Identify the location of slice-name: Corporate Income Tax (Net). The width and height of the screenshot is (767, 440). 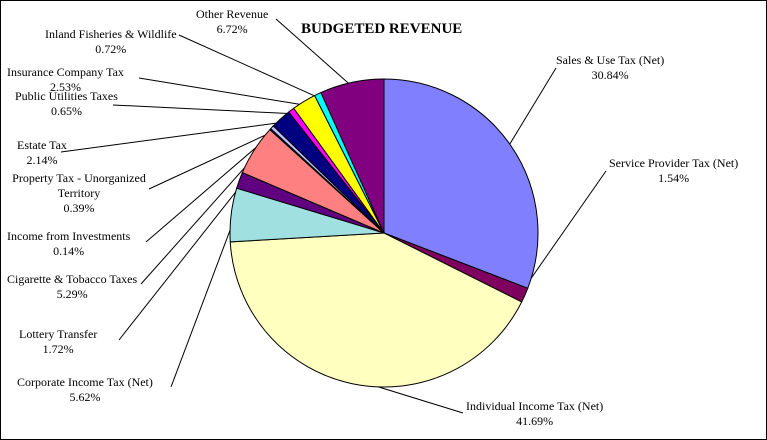
(85, 382).